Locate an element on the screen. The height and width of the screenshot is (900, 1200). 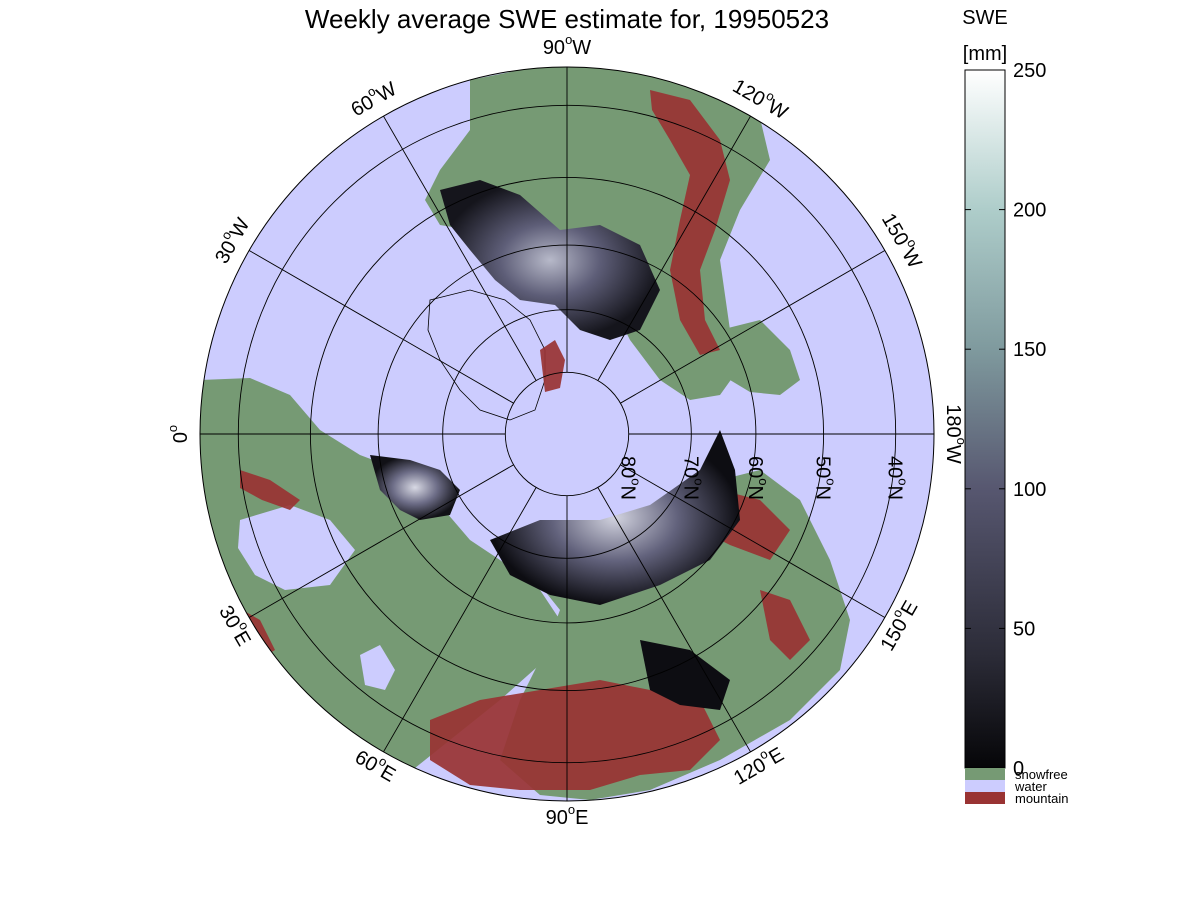
latitude-label: 60oN is located at coordinates (757, 478).